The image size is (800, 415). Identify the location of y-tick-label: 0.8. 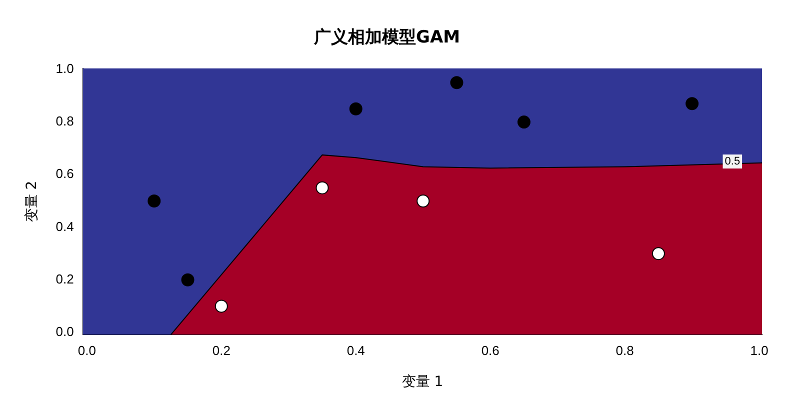
(65, 121).